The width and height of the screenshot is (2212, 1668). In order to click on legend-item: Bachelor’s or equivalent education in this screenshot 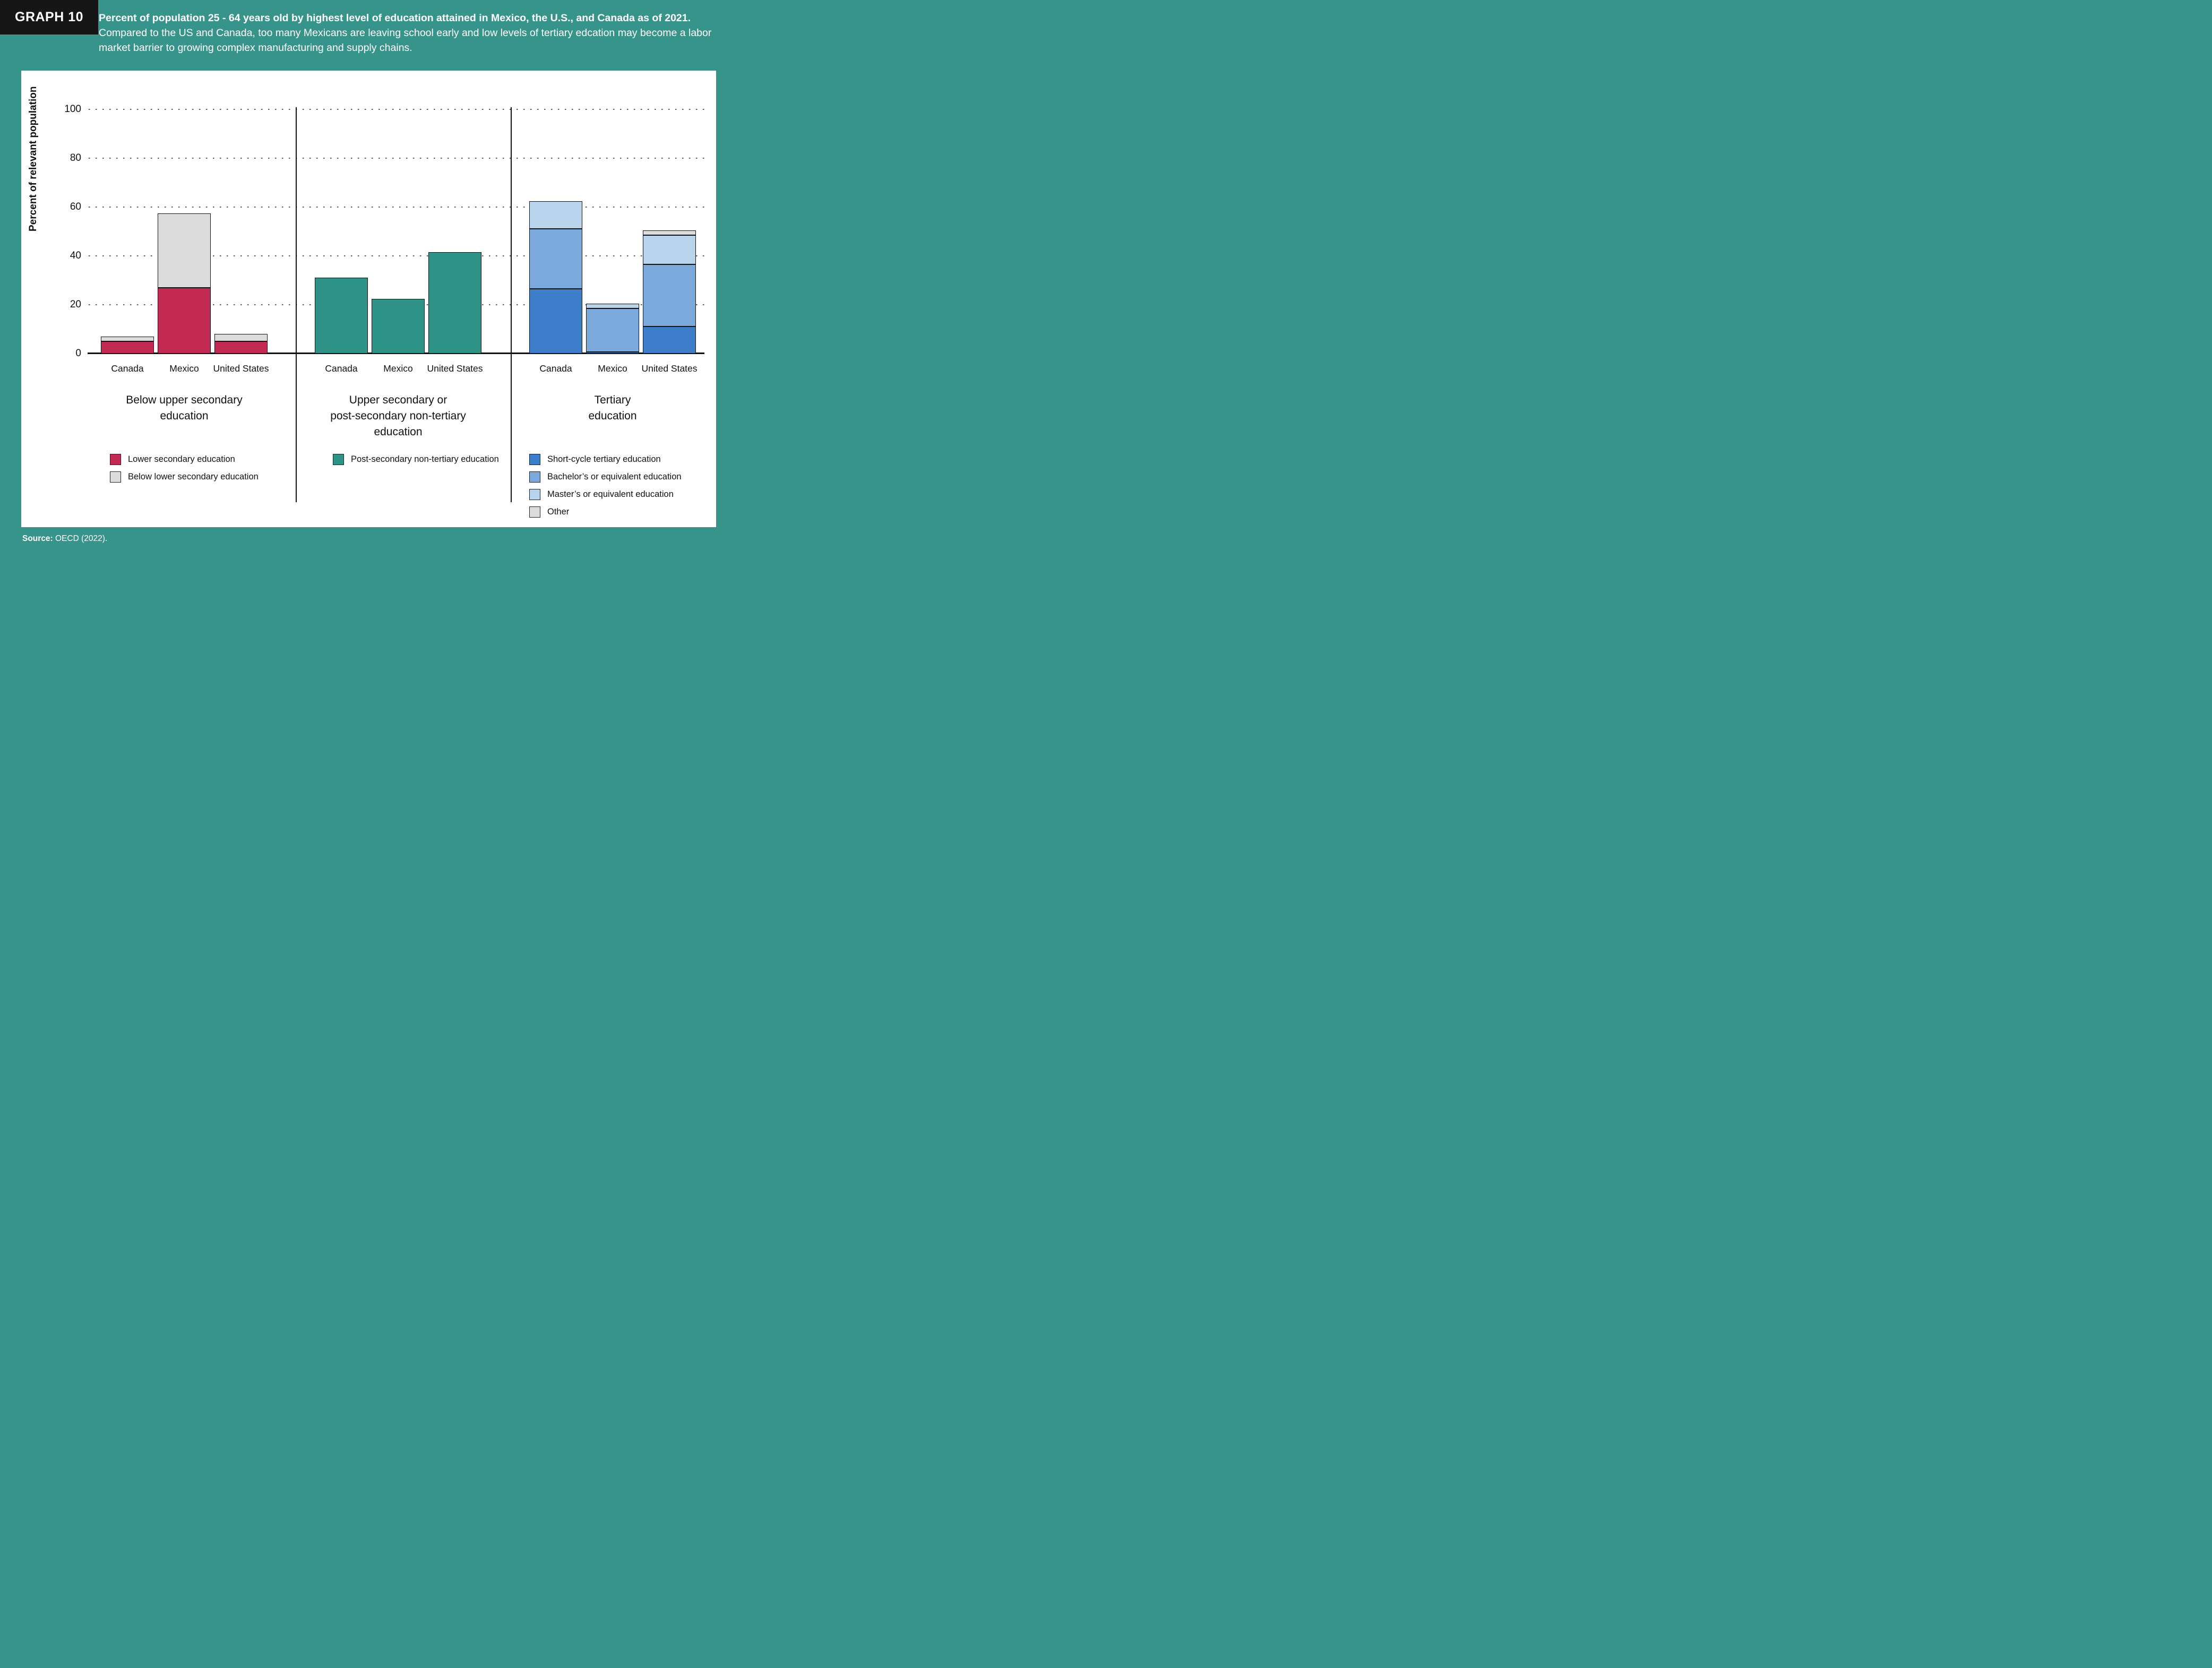, I will do `click(605, 477)`.